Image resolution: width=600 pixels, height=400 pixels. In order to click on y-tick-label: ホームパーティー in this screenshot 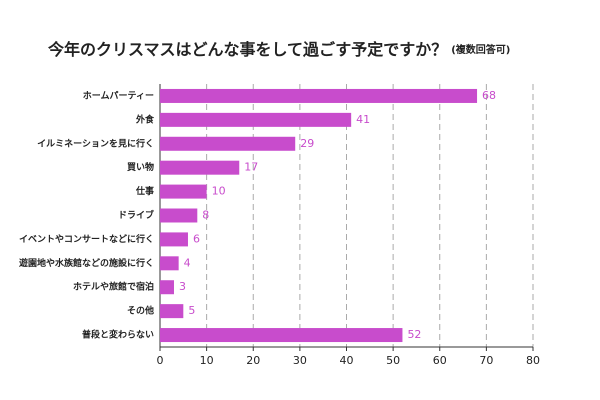, I will do `click(118, 95)`.